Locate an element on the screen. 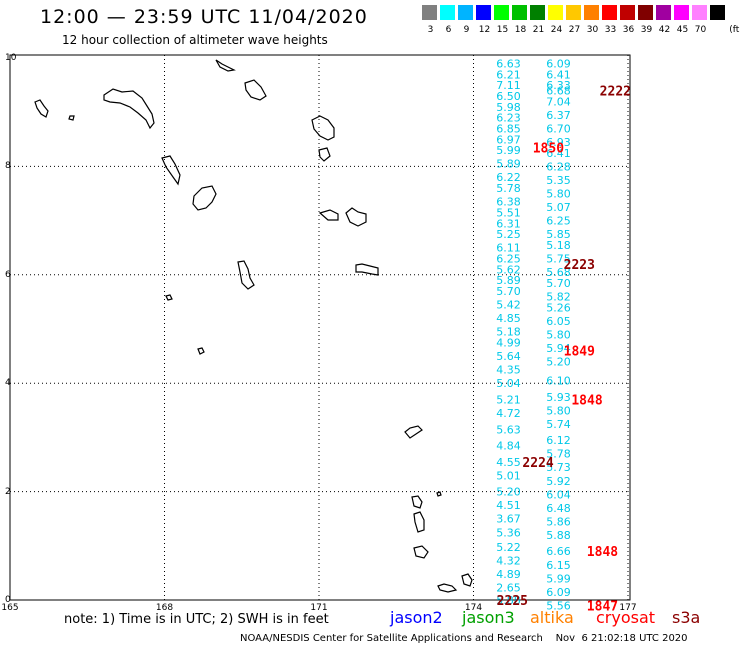  wave-height-value: 5.85 is located at coordinates (558, 234).